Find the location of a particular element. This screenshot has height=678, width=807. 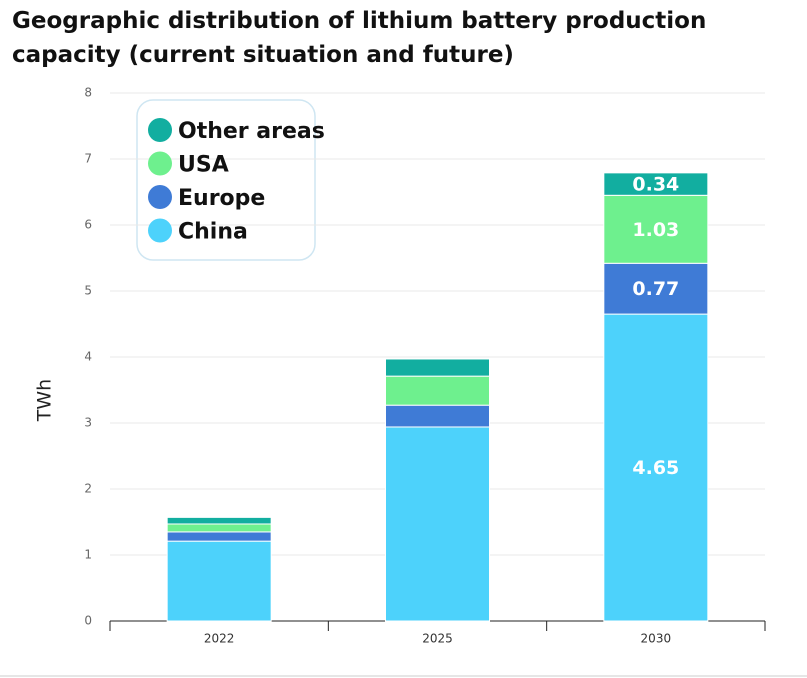

data-label: 1.03 is located at coordinates (655, 230).